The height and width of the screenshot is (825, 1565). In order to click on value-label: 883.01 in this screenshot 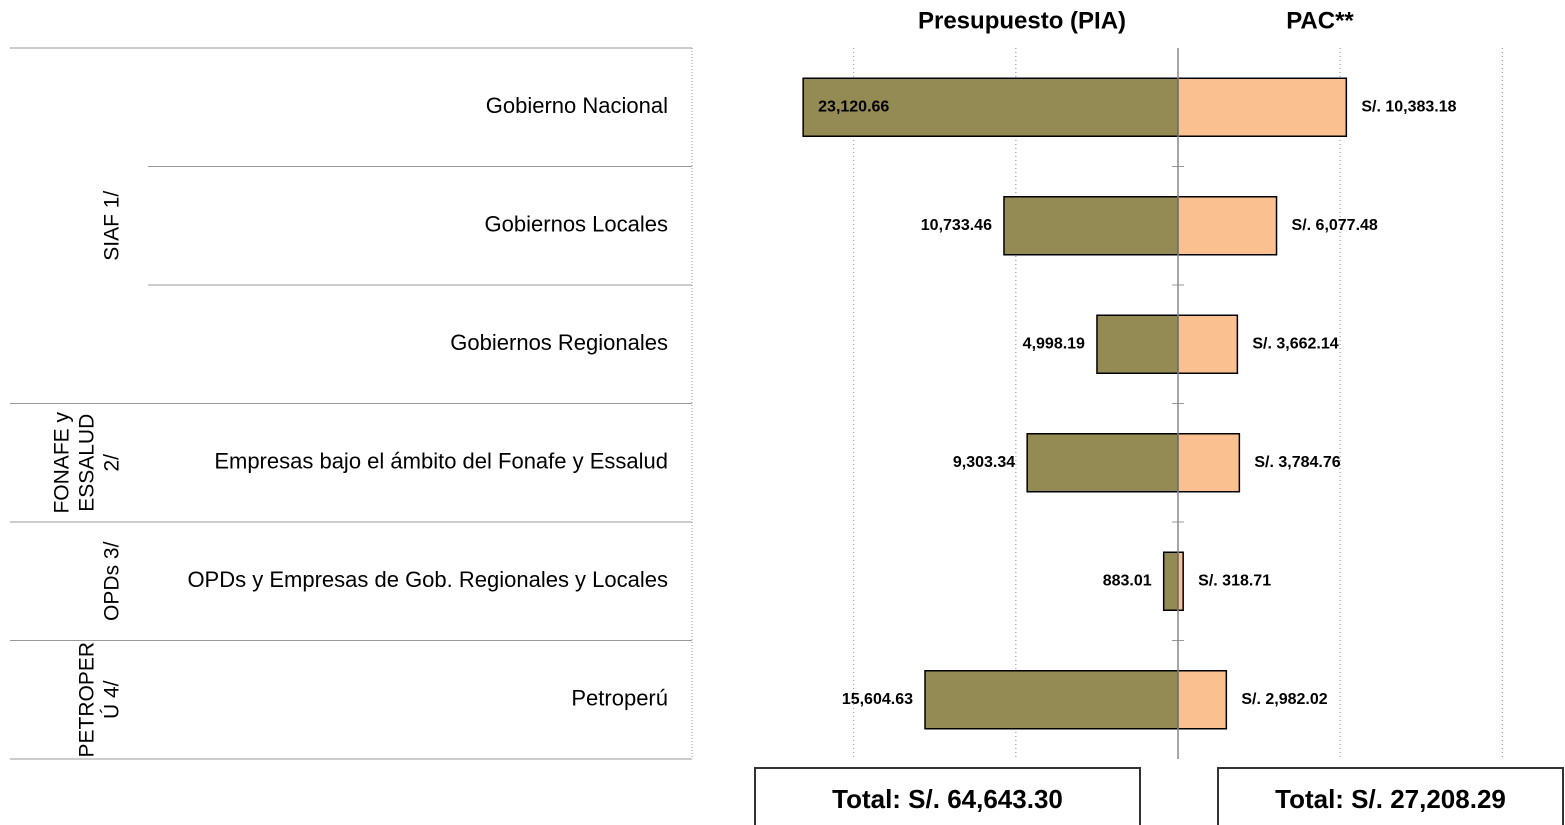, I will do `click(1127, 580)`.